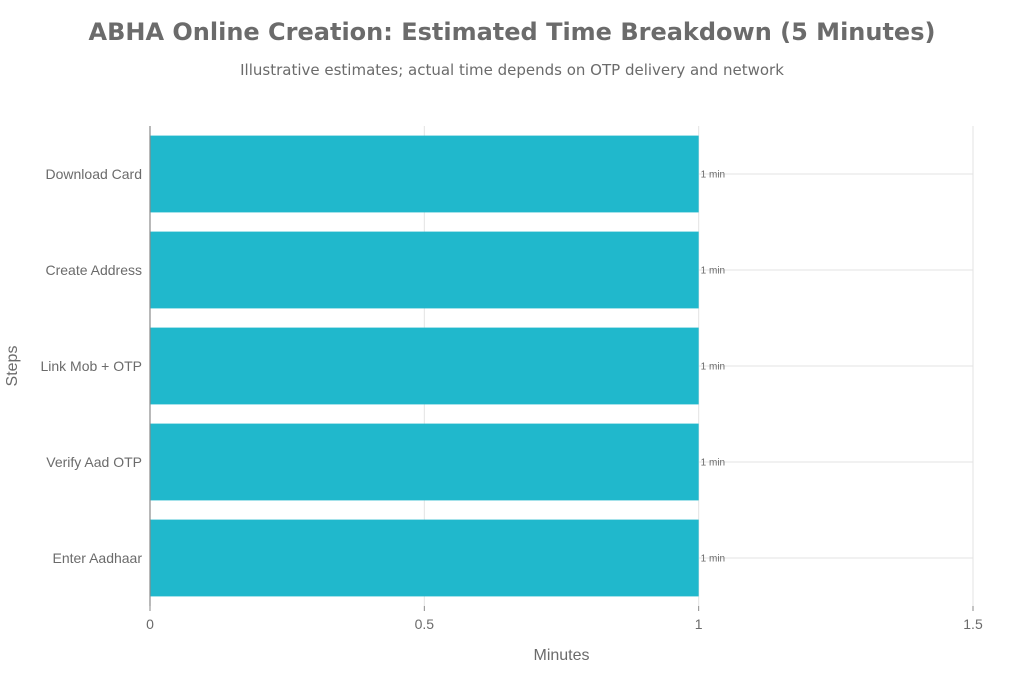 The image size is (1024, 683). What do you see at coordinates (97, 558) in the screenshot?
I see `y-tick-label: Enter Aadhaar` at bounding box center [97, 558].